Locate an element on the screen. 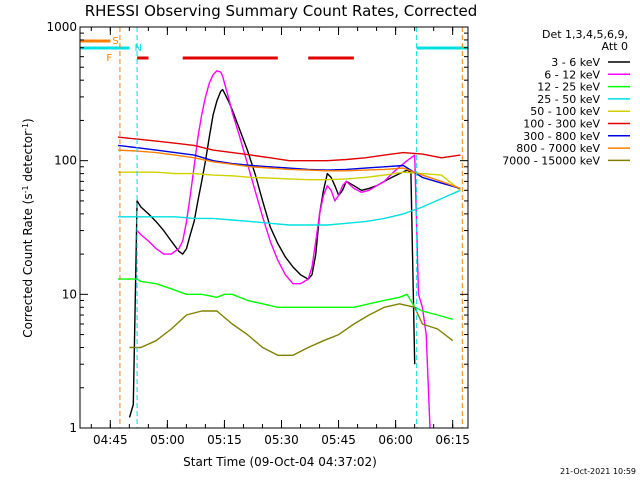 This screenshot has height=480, width=640. x-axis-label: Start Time (09-Oct-04 04:37:02) is located at coordinates (280, 462).